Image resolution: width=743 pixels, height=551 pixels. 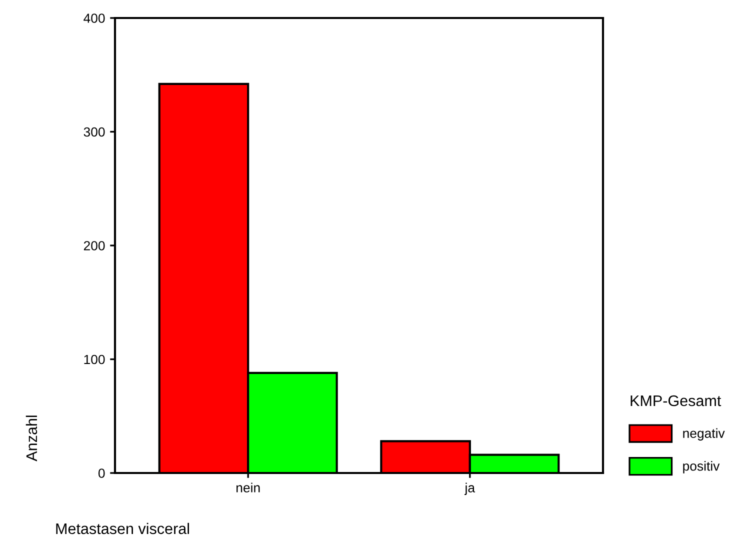 What do you see at coordinates (470, 489) in the screenshot?
I see `x-tick-label: ja` at bounding box center [470, 489].